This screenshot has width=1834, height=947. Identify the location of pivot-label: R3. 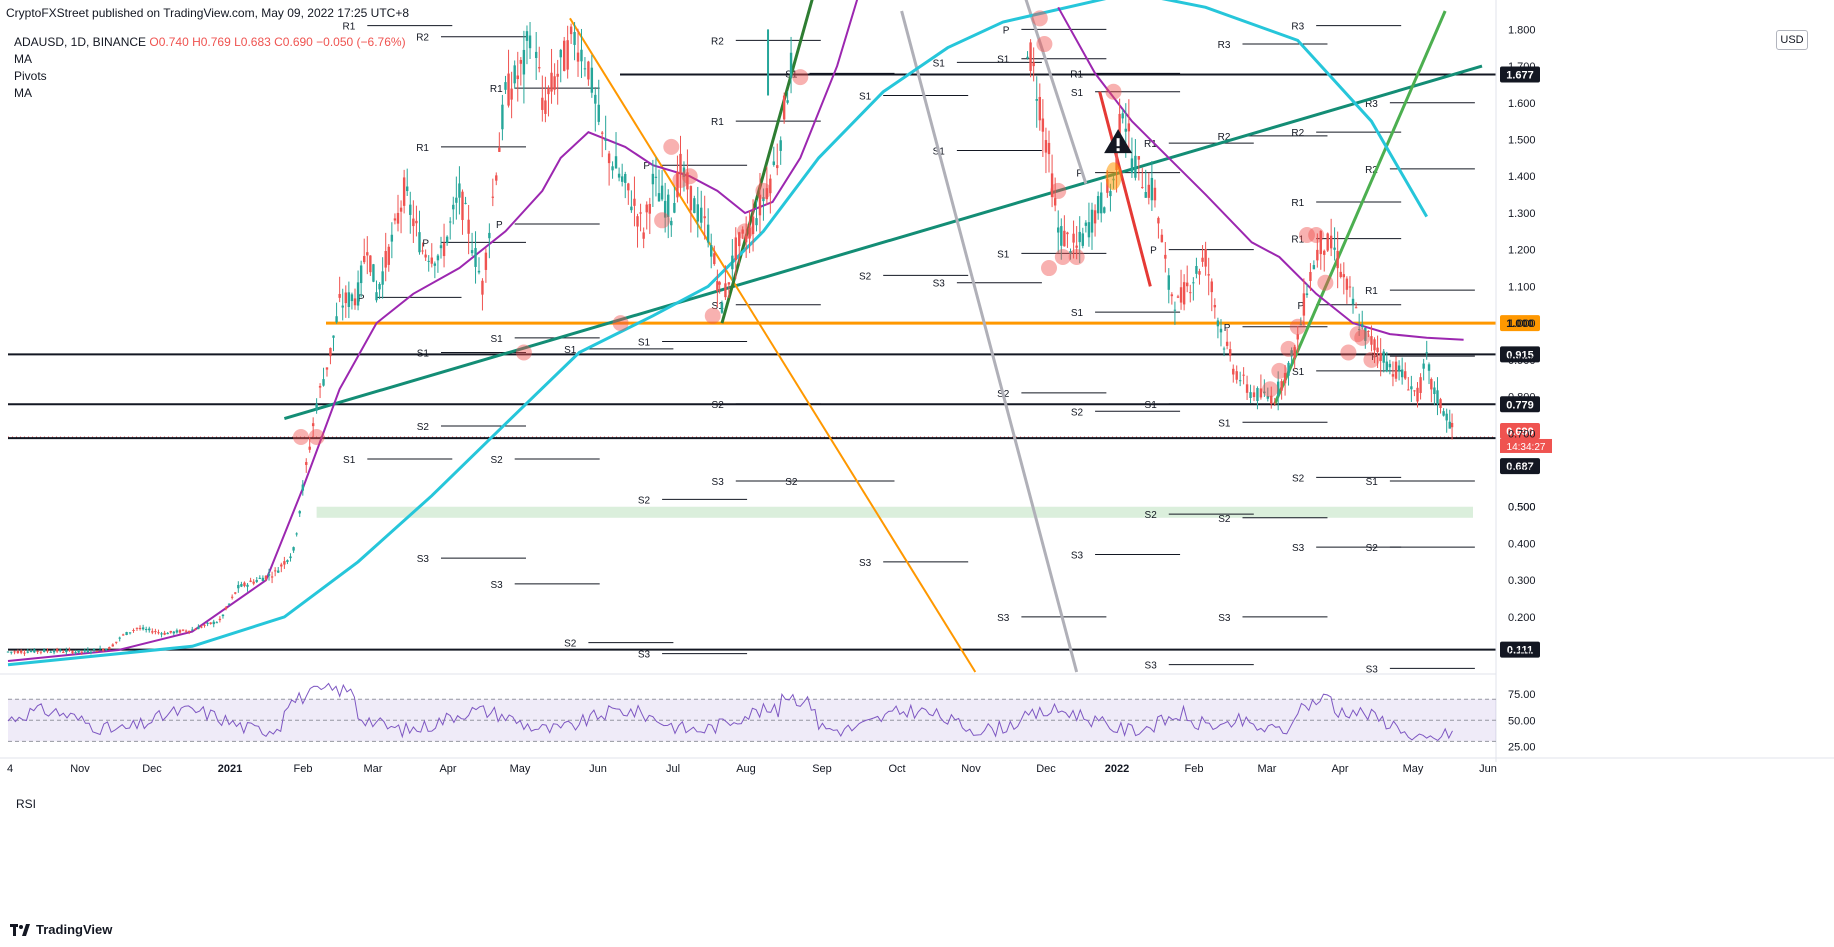
(1371, 104).